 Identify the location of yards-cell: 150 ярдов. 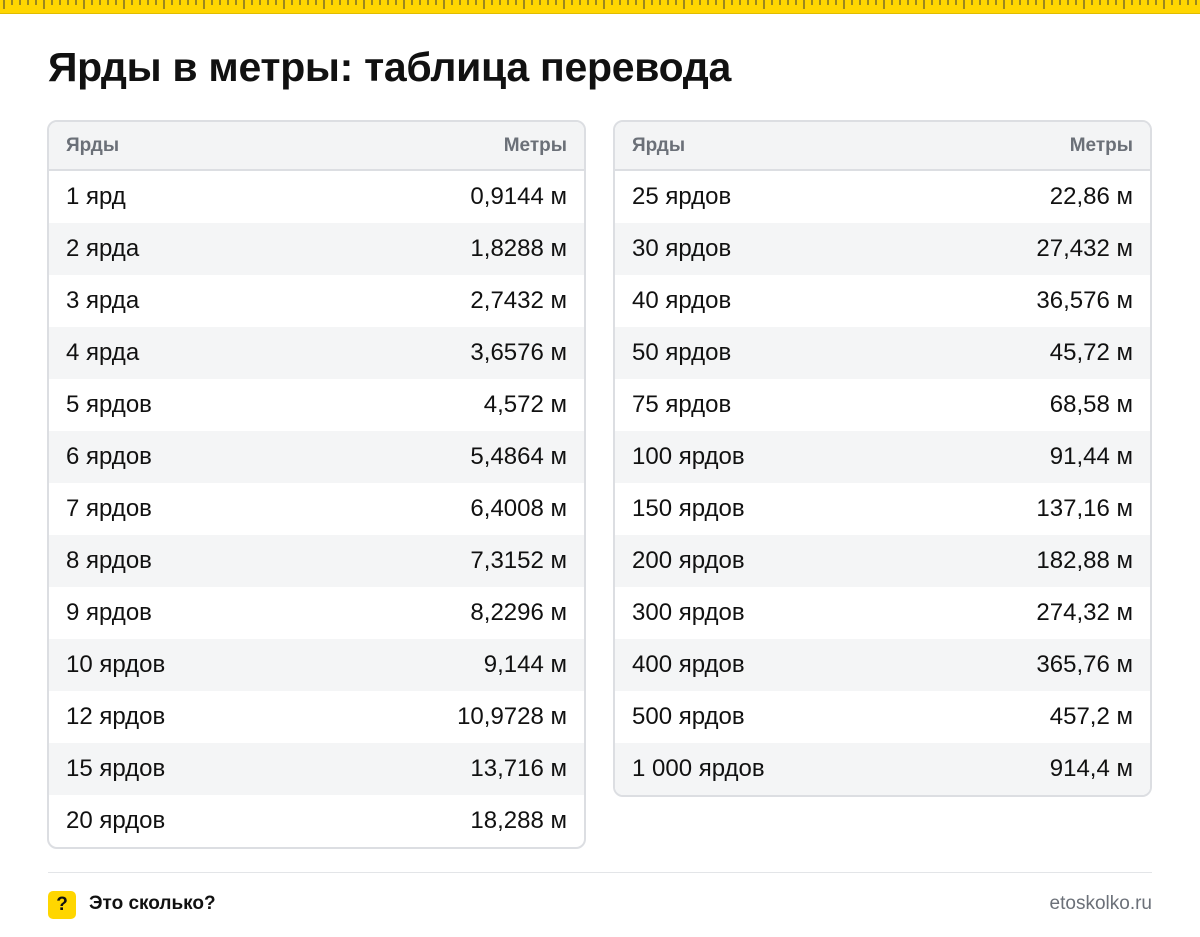
(688, 508).